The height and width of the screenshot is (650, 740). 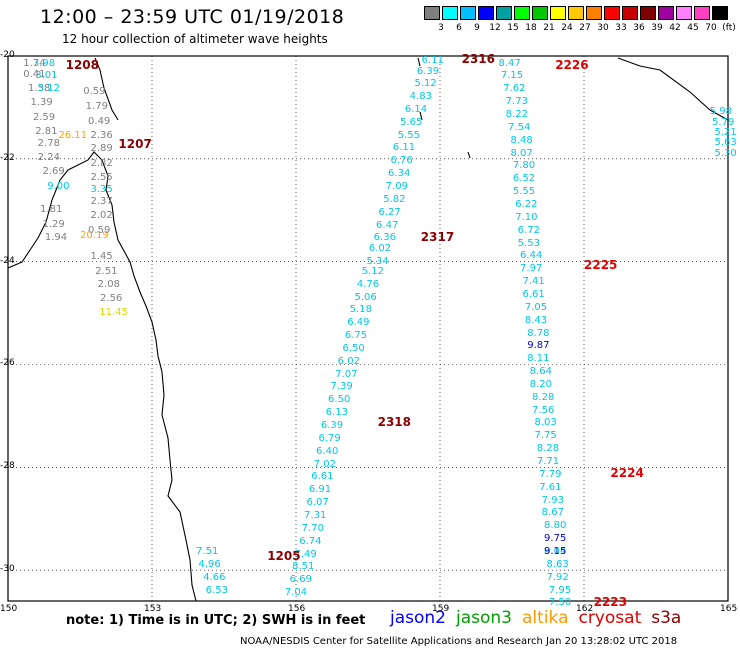 I want to click on pass-time-label: 2316, so click(x=478, y=59).